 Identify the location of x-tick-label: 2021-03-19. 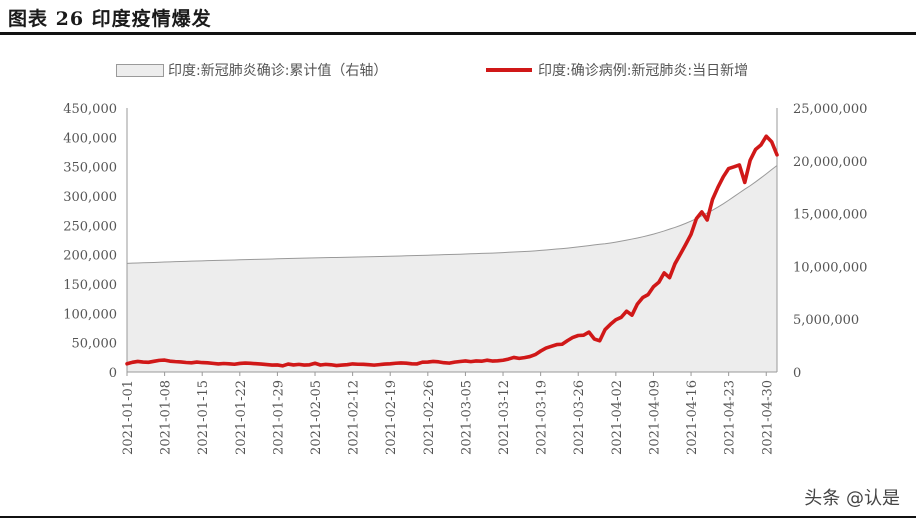
(542, 417).